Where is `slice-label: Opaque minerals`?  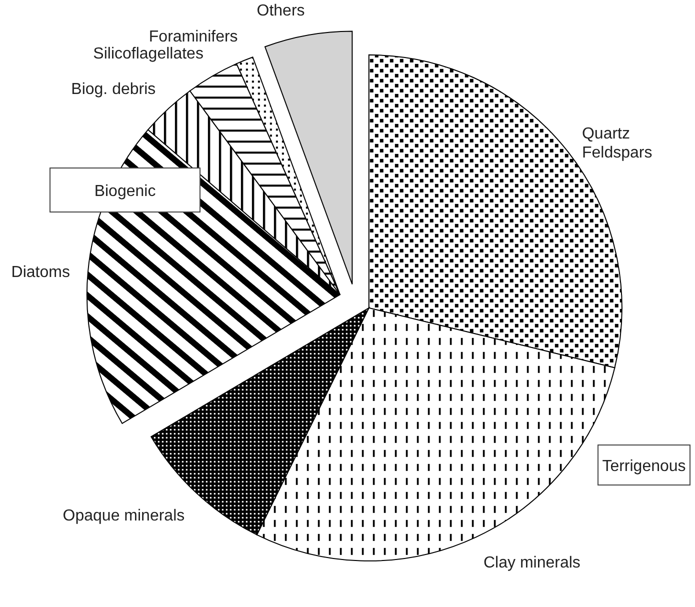 slice-label: Opaque minerals is located at coordinates (123, 516).